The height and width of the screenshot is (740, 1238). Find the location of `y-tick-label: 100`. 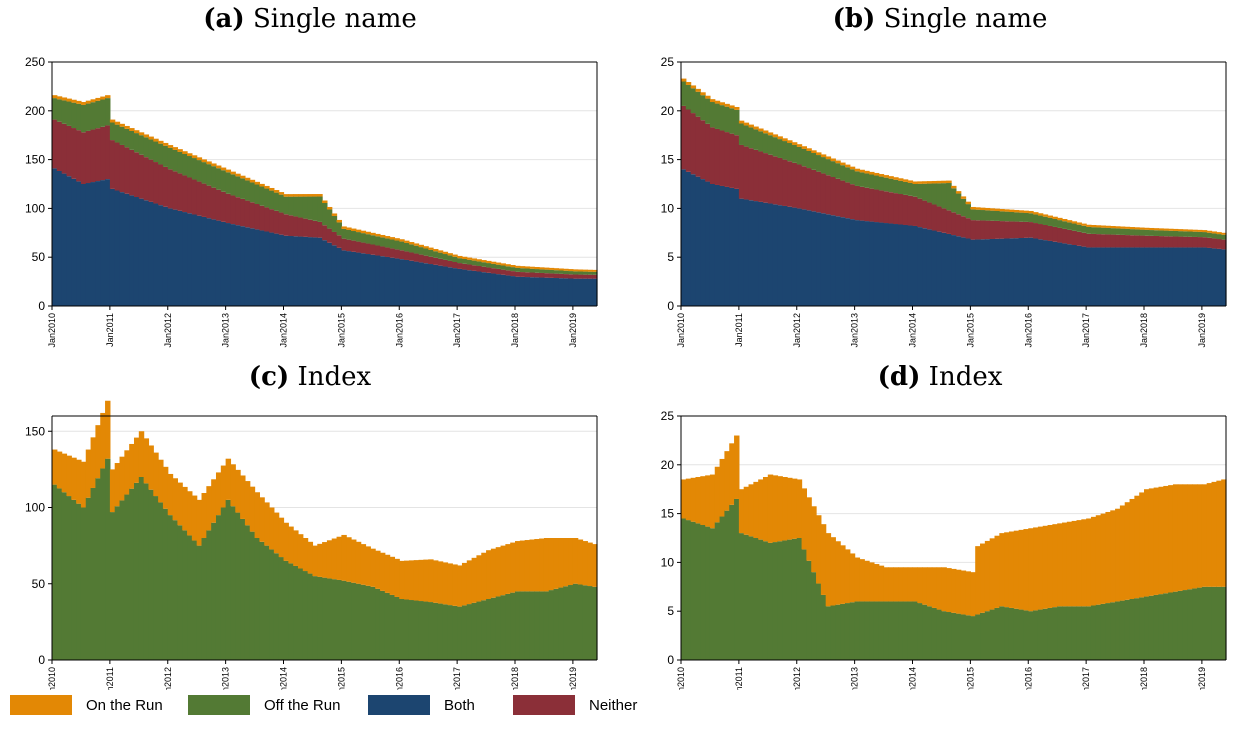

y-tick-label: 100 is located at coordinates (35, 208).